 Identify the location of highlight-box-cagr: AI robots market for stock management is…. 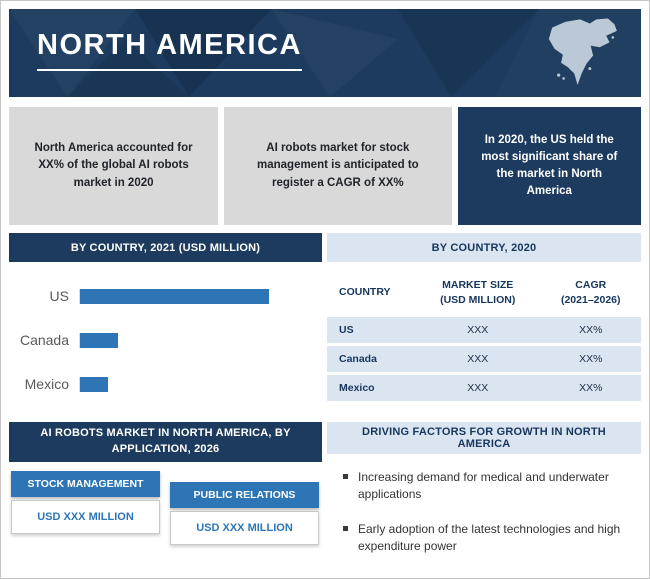
(338, 166).